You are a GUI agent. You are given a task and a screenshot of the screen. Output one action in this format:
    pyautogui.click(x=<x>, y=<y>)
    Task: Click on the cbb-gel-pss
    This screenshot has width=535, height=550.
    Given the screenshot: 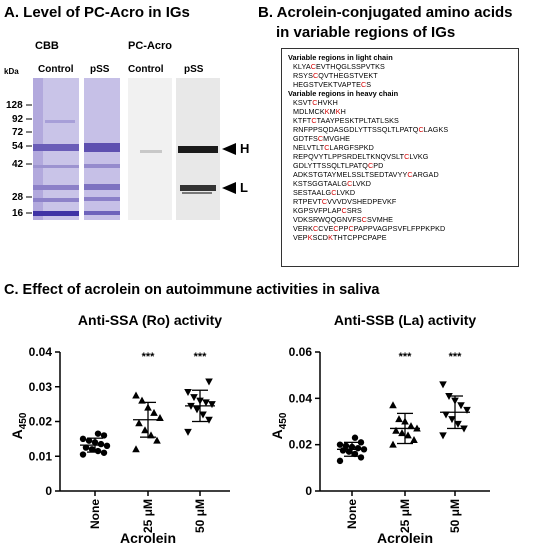 What is the action you would take?
    pyautogui.click(x=102, y=149)
    